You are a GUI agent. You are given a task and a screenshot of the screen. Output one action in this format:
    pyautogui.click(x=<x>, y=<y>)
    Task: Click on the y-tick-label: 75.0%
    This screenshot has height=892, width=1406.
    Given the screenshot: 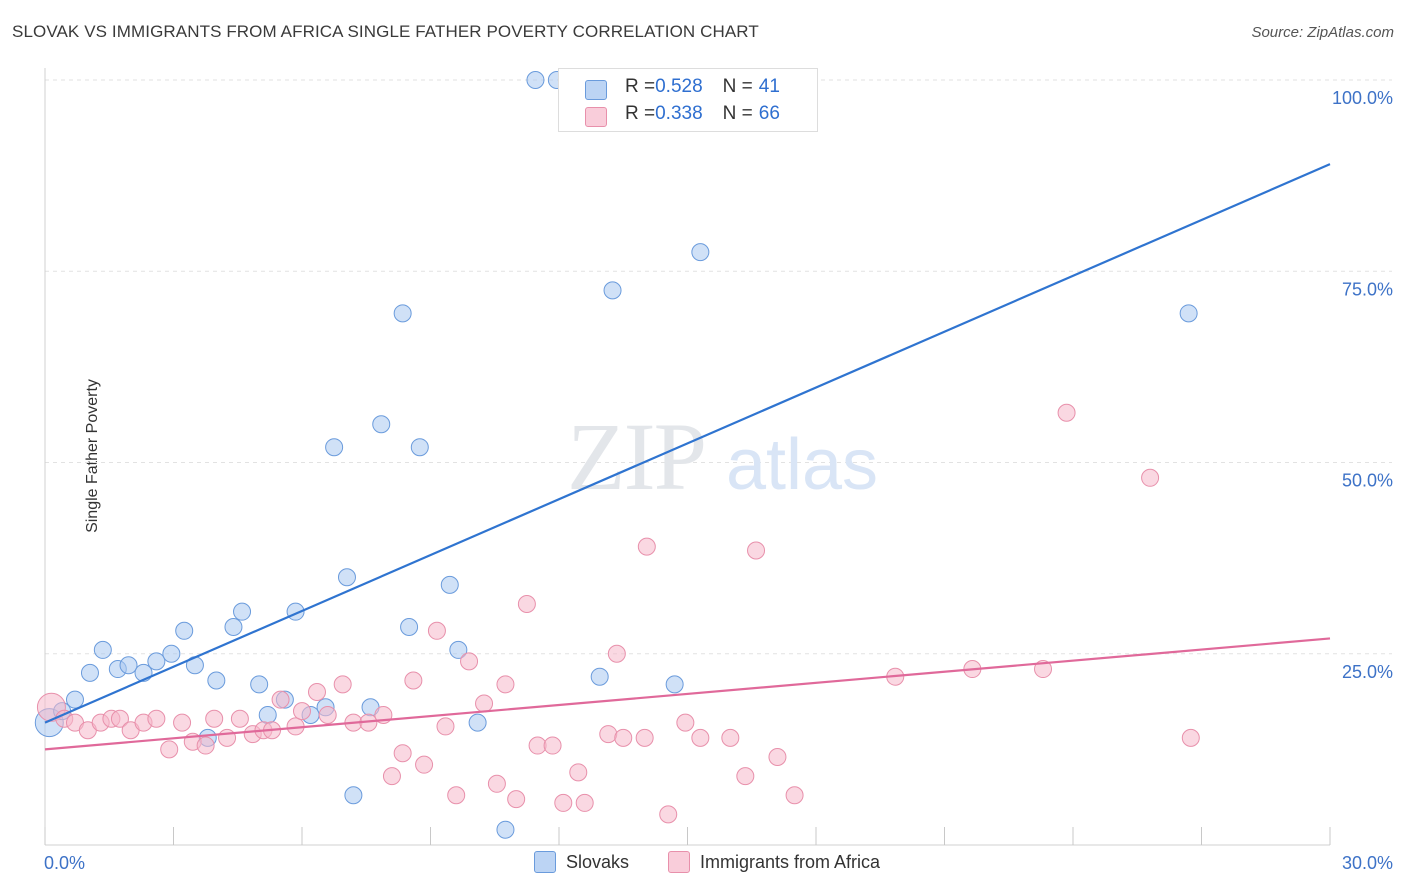 What is the action you would take?
    pyautogui.click(x=1367, y=289)
    